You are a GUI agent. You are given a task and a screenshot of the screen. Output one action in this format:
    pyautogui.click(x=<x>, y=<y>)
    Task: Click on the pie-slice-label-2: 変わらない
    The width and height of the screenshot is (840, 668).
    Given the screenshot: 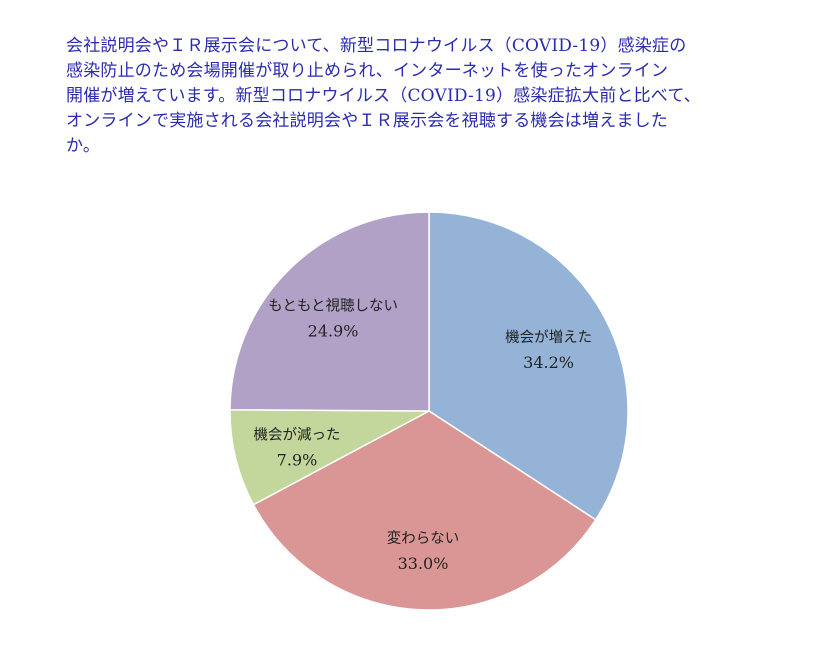 What is the action you would take?
    pyautogui.click(x=423, y=538)
    